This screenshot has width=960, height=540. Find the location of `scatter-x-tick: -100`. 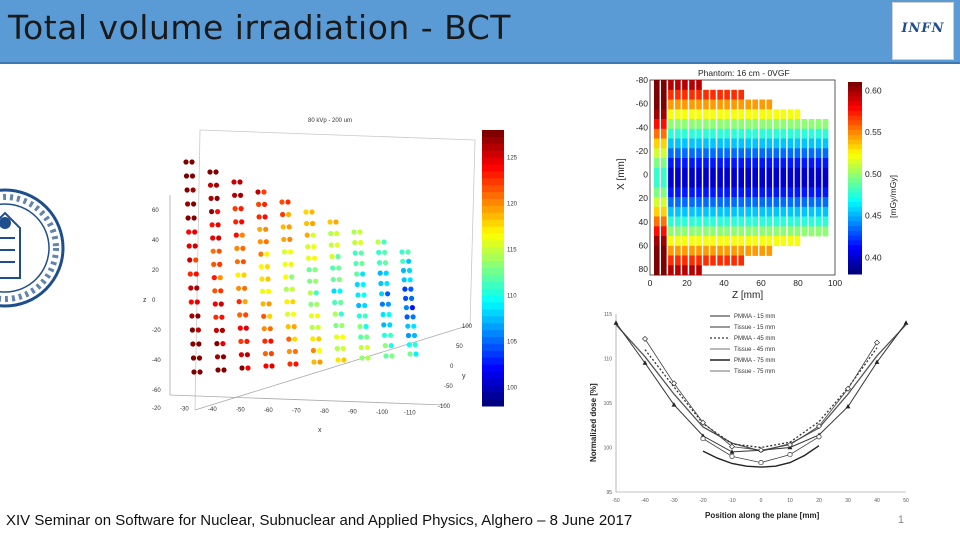

scatter-x-tick: -100 is located at coordinates (382, 413).